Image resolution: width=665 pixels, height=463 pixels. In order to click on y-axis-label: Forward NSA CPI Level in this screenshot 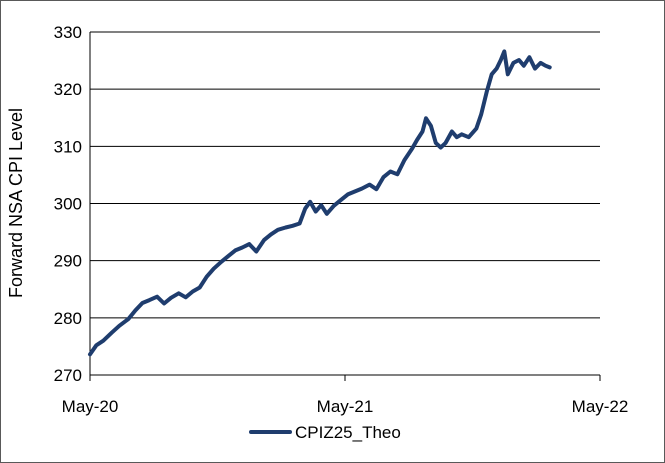, I will do `click(16, 203)`.